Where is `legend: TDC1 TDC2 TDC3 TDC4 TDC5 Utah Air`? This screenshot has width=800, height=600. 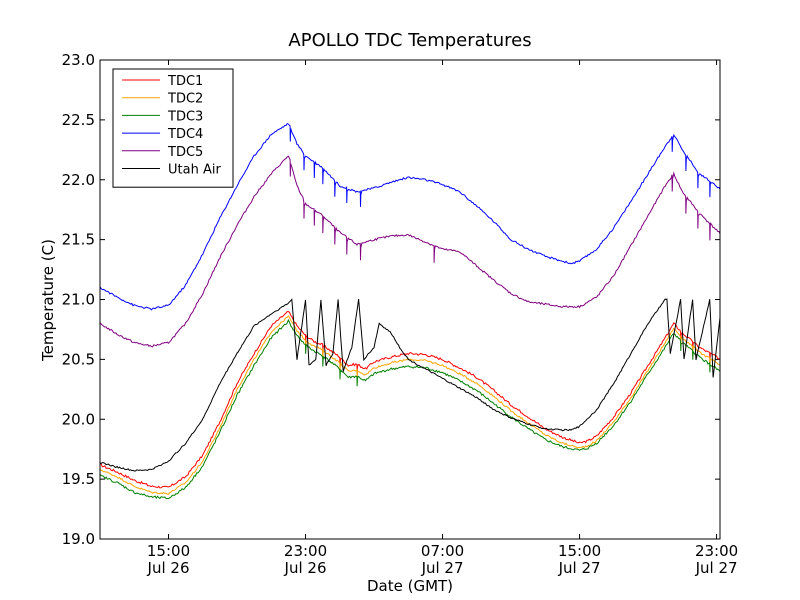
legend: TDC1 TDC2 TDC3 TDC4 TDC5 Utah Air is located at coordinates (173, 128).